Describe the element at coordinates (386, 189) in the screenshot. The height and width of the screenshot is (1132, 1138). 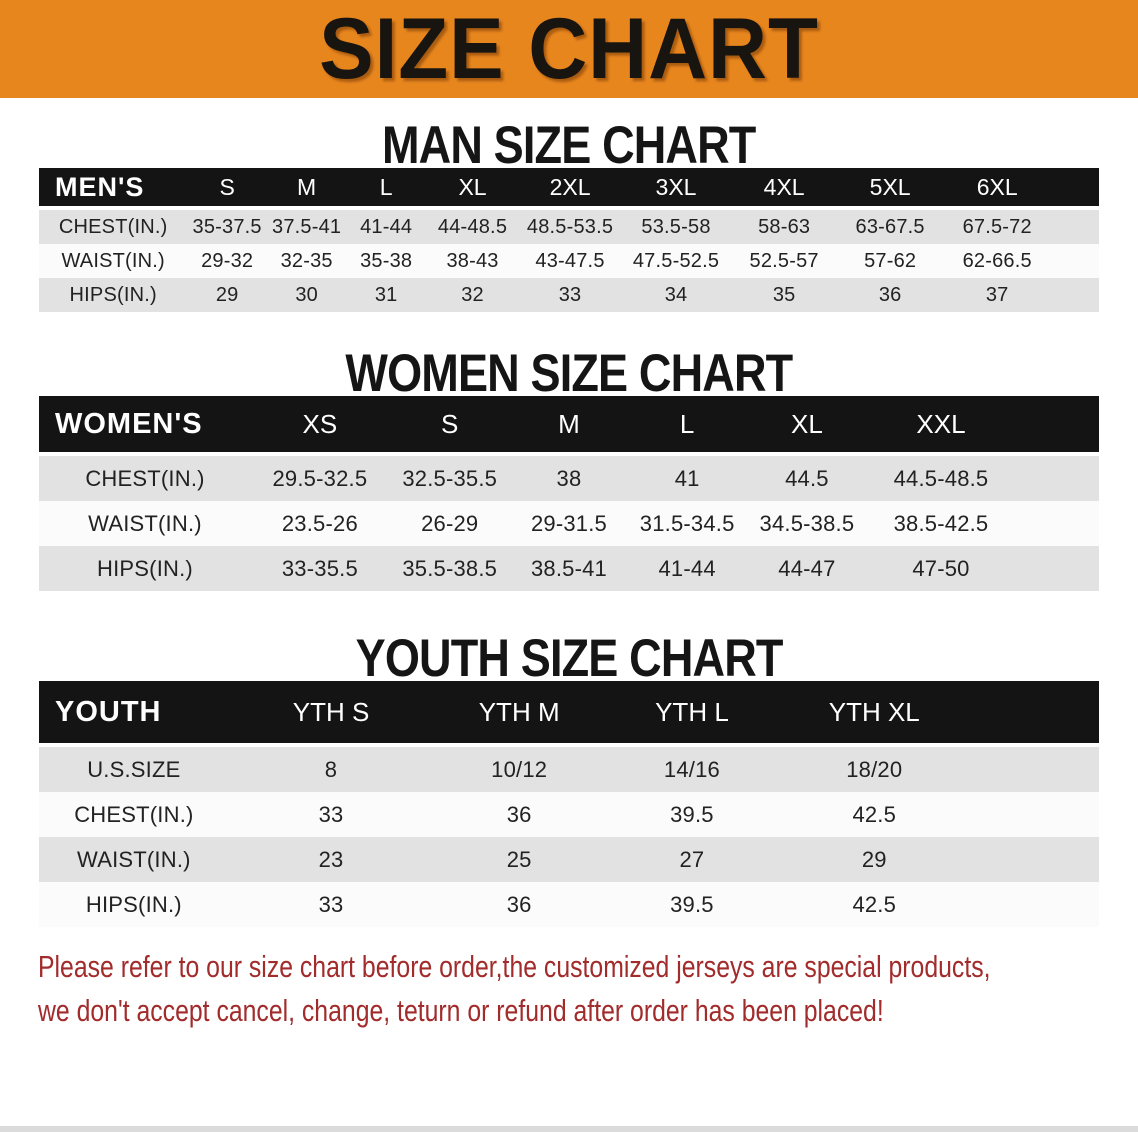
I see `men-size-header-l: L` at that location.